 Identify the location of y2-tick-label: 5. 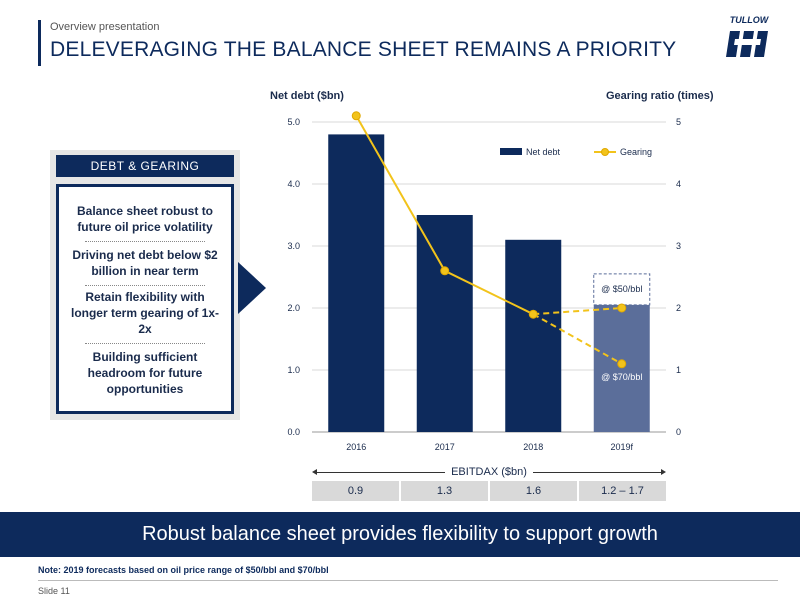
(678, 122).